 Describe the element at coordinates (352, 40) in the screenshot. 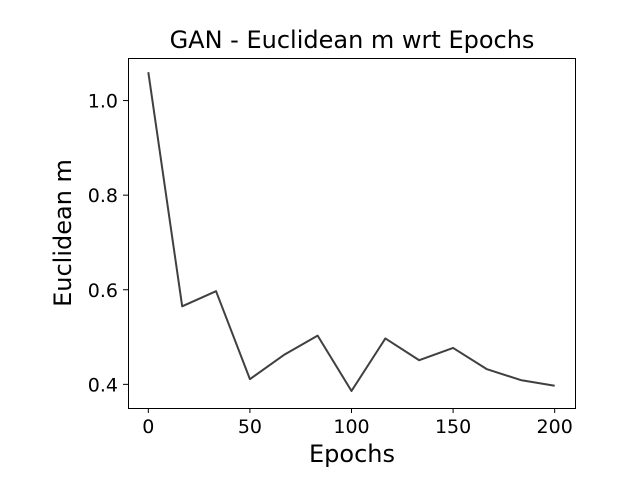

I see `chart-title: GAN - Euclidean m wrt Epochs` at that location.